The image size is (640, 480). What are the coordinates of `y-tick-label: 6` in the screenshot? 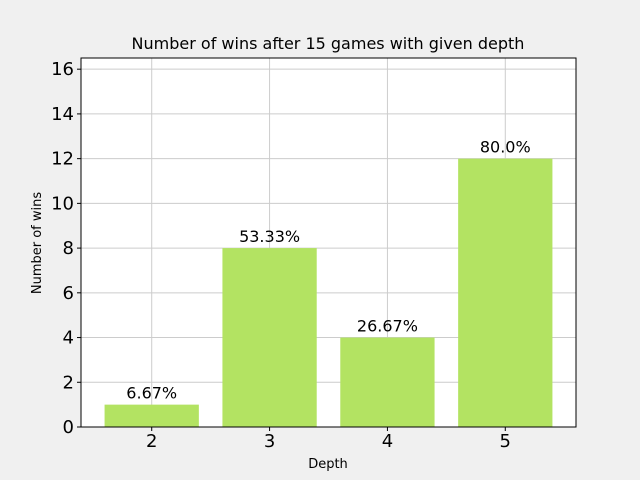 It's located at (68, 293).